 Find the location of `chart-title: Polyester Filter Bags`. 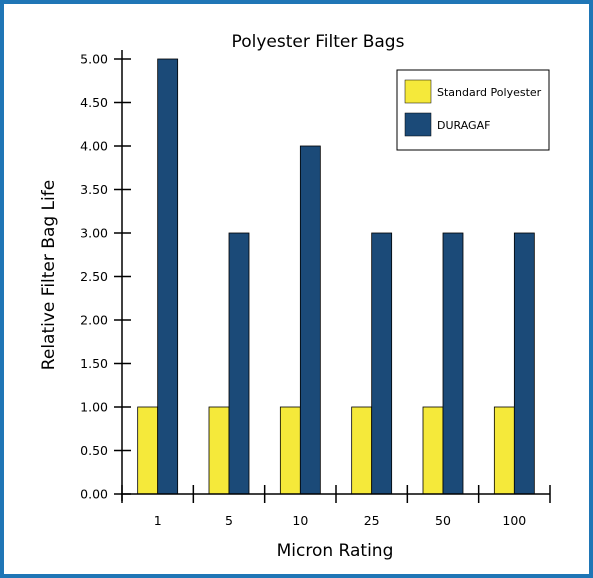

chart-title: Polyester Filter Bags is located at coordinates (318, 42).